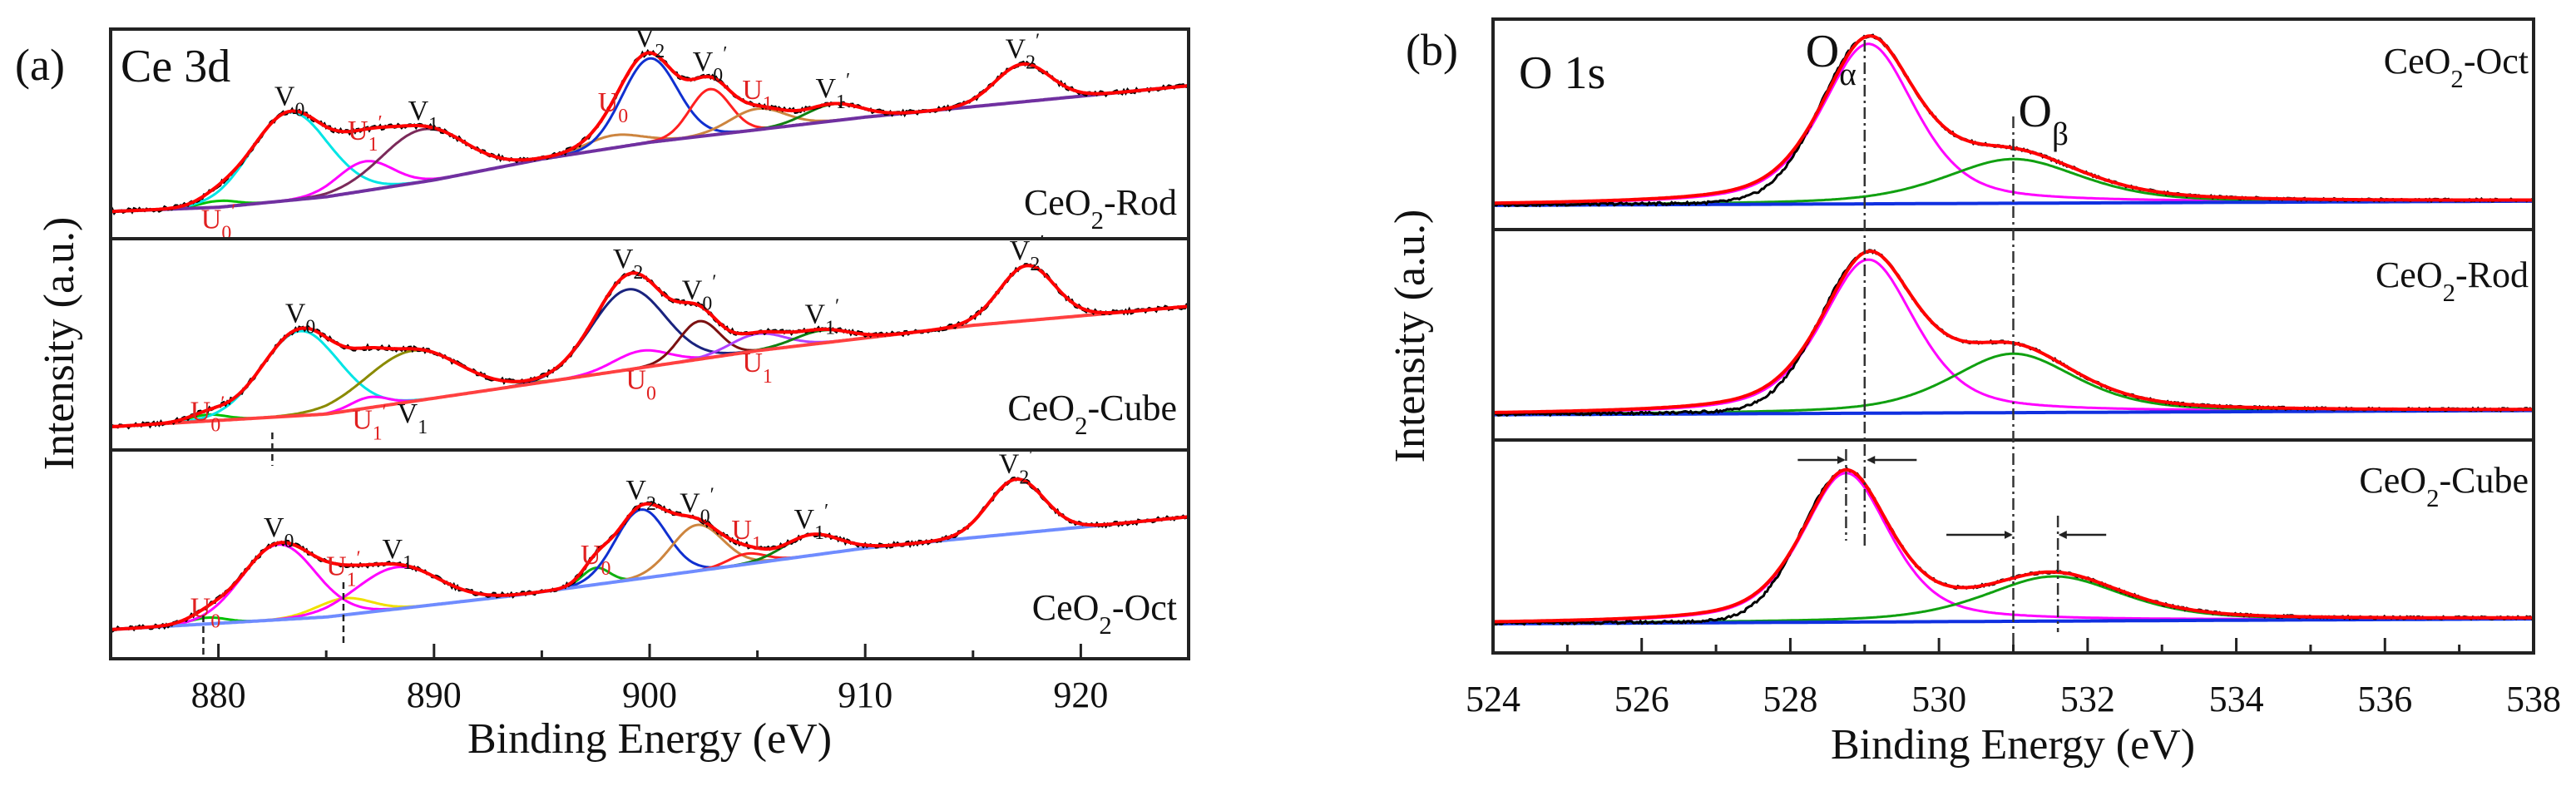  Describe the element at coordinates (1080, 695) in the screenshot. I see `x-tick-label: 920` at that location.